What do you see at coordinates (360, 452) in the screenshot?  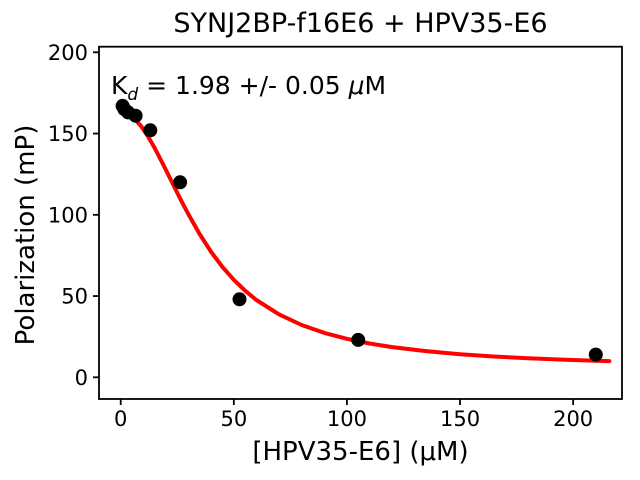 I see `x-axis-label: [HPV35-E6] (μM)` at bounding box center [360, 452].